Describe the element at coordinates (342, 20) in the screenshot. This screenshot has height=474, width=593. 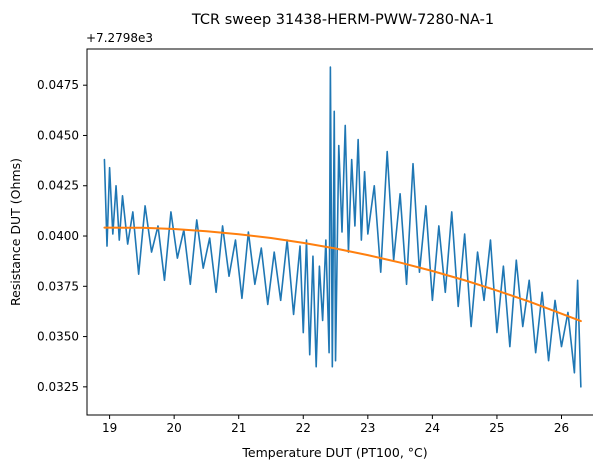
I see `chart-title: TCR sweep 31438-HERM-PWW-7280-NA-1` at that location.